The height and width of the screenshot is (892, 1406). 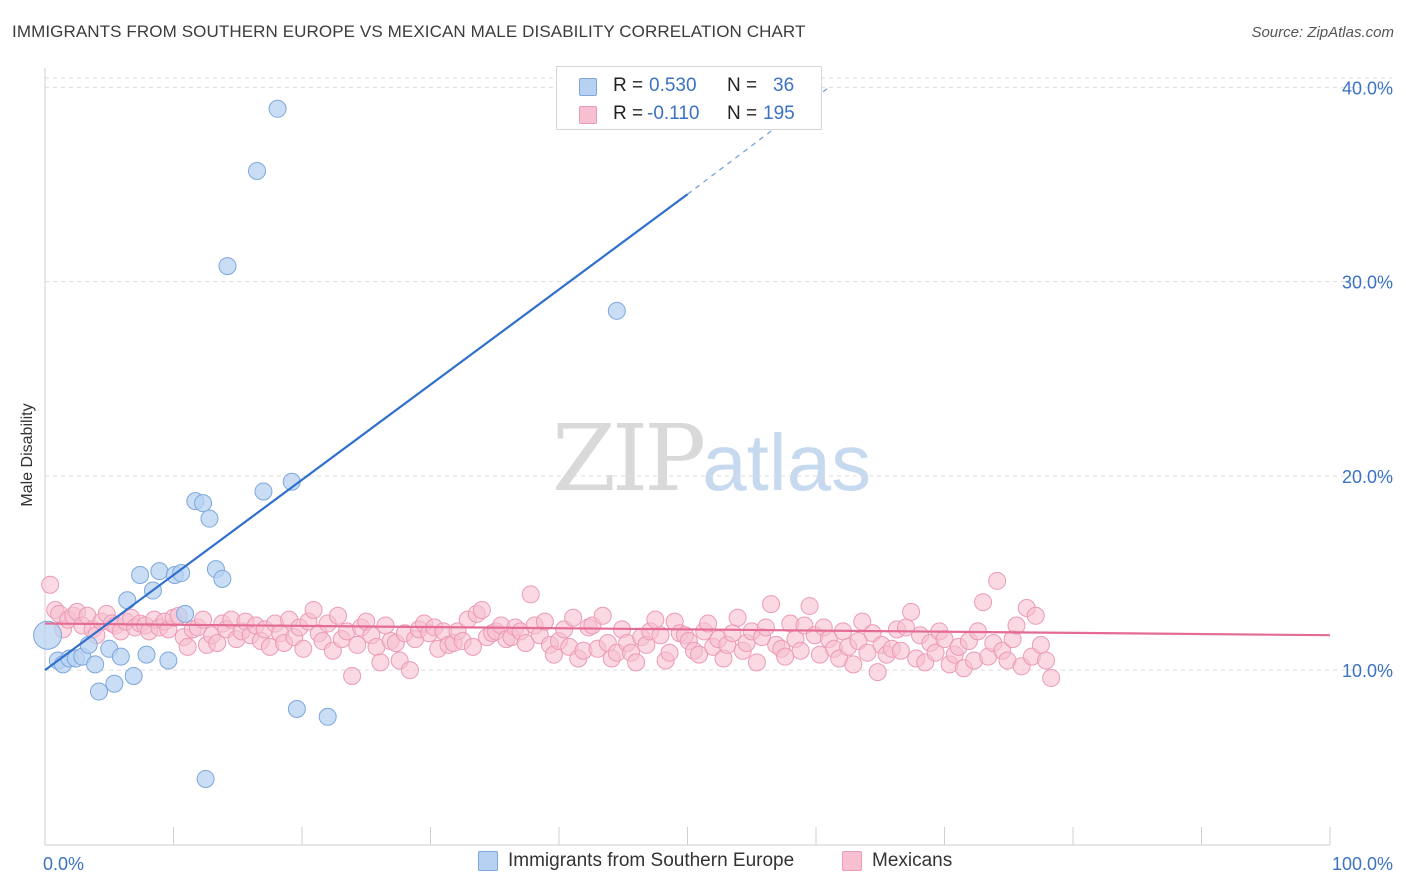 I want to click on series-legend: Immigrants from Southern Europe Mexicans, so click(x=703, y=865).